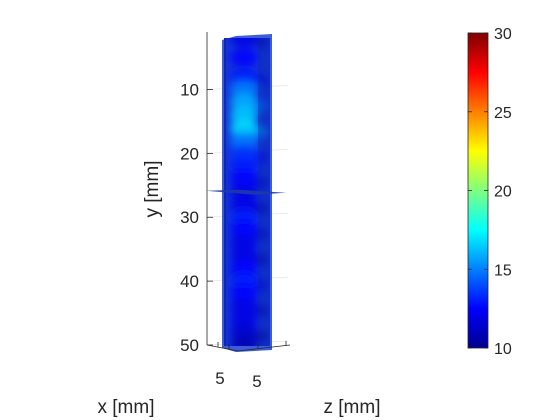 The height and width of the screenshot is (420, 560). Describe the element at coordinates (503, 113) in the screenshot. I see `colorbar-tick-label: 25` at that location.